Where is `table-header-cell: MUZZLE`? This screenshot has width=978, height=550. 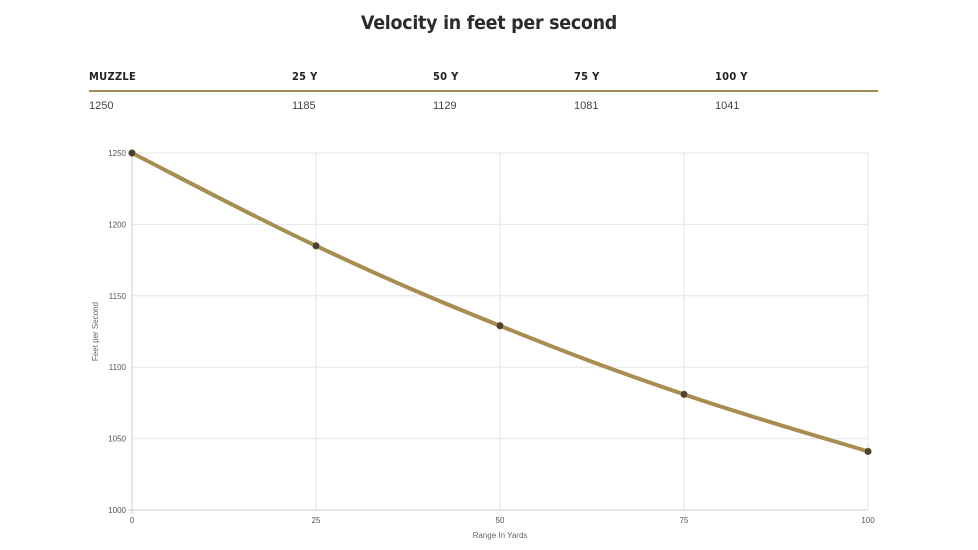
table-header-cell: MUZZLE is located at coordinates (113, 76).